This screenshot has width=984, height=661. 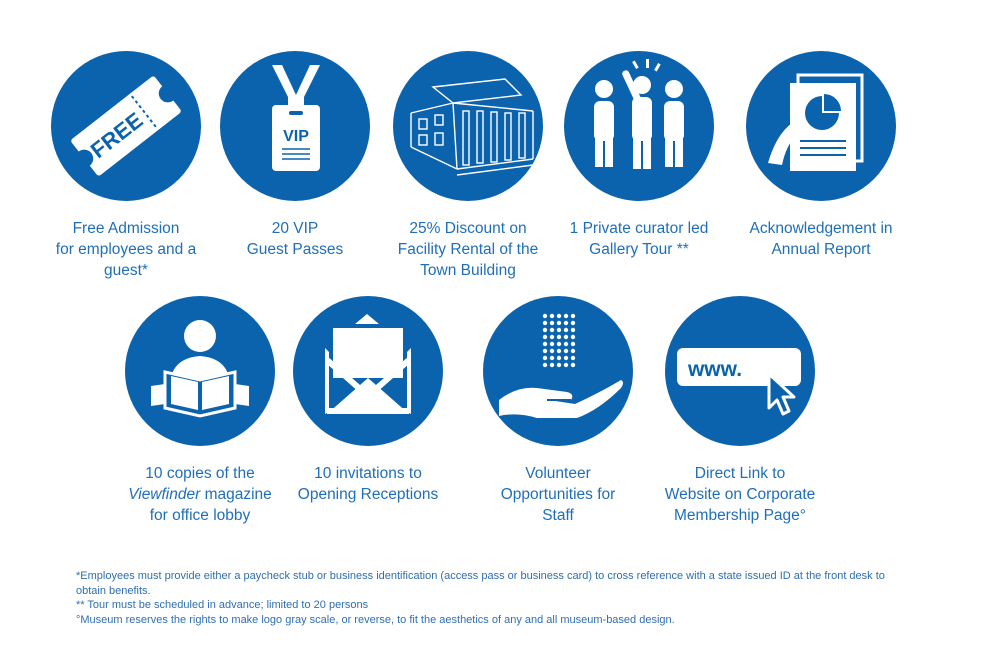 I want to click on envelope-icon, so click(x=368, y=371).